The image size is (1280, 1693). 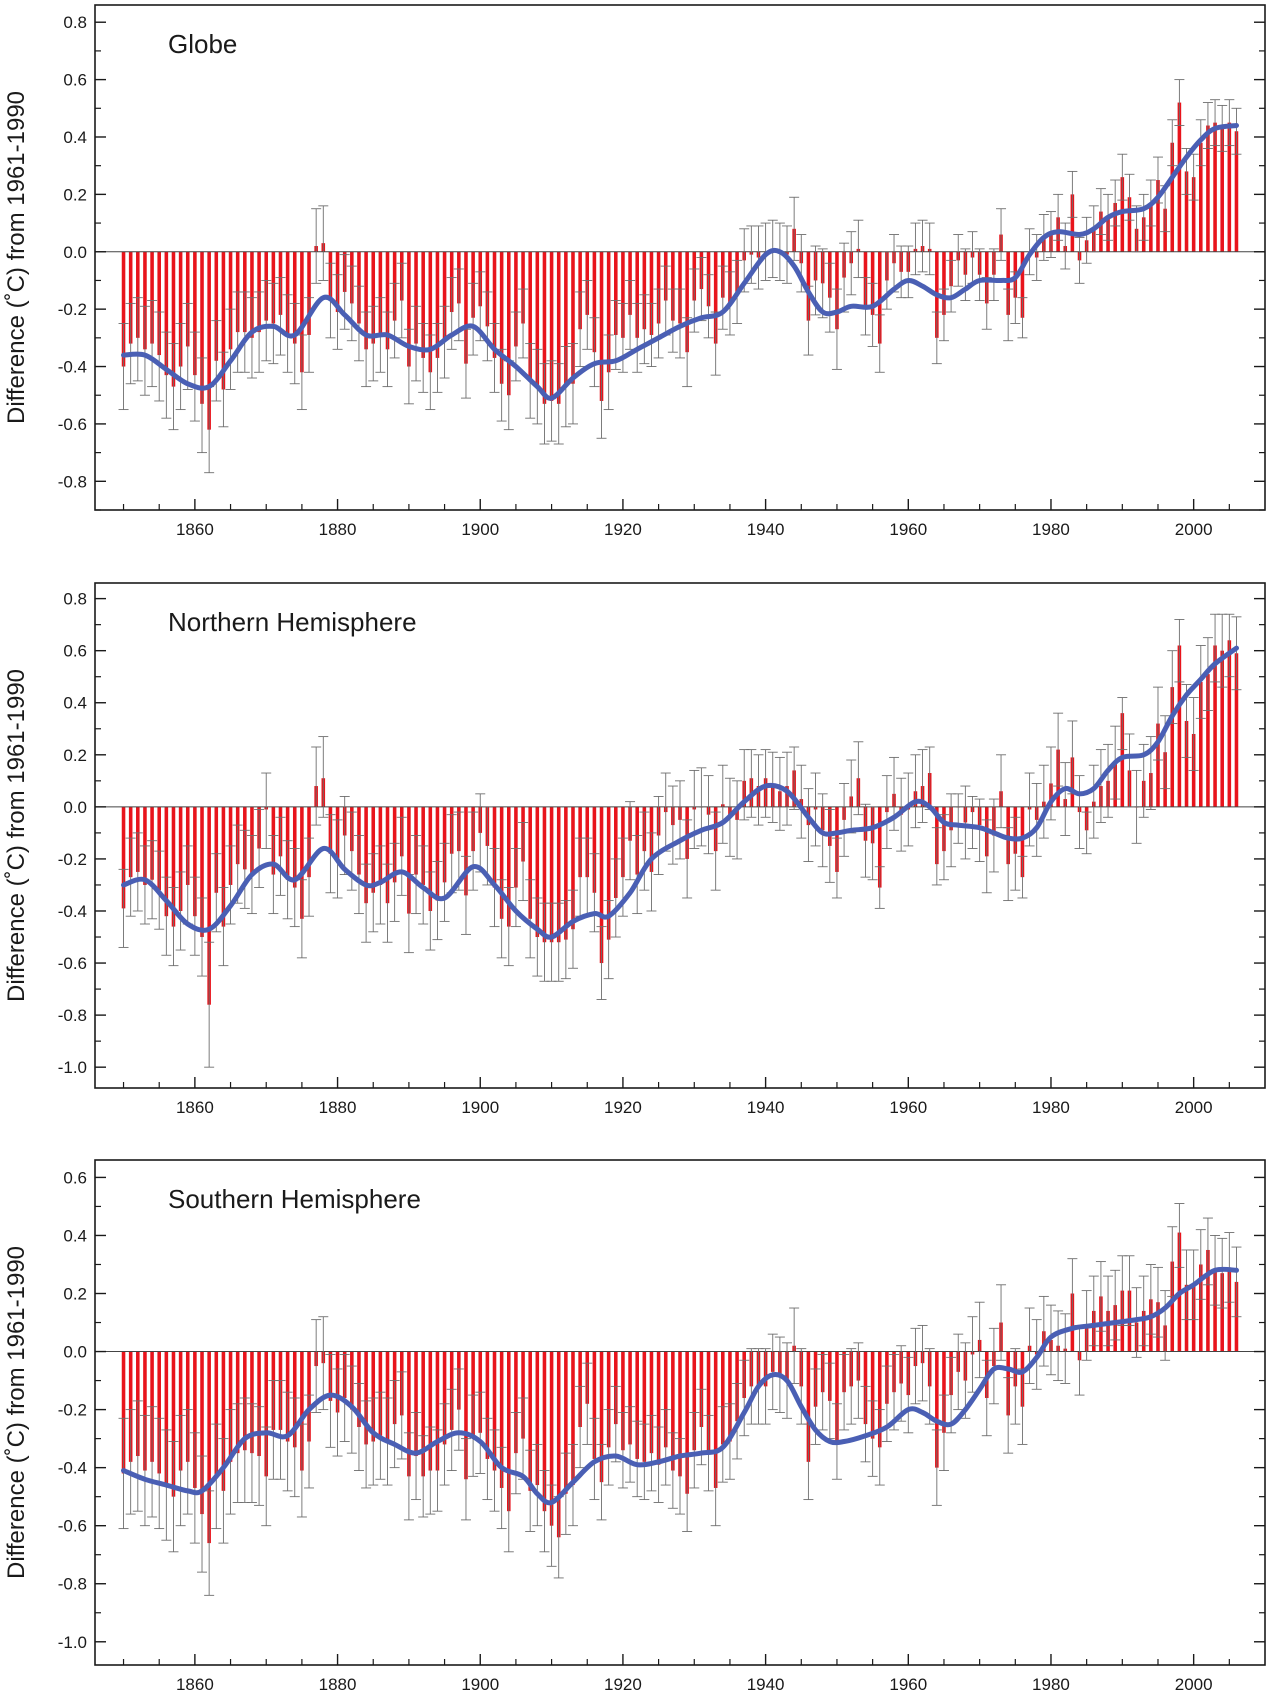 What do you see at coordinates (1051, 1684) in the screenshot?
I see `x-tick-label: 1980` at bounding box center [1051, 1684].